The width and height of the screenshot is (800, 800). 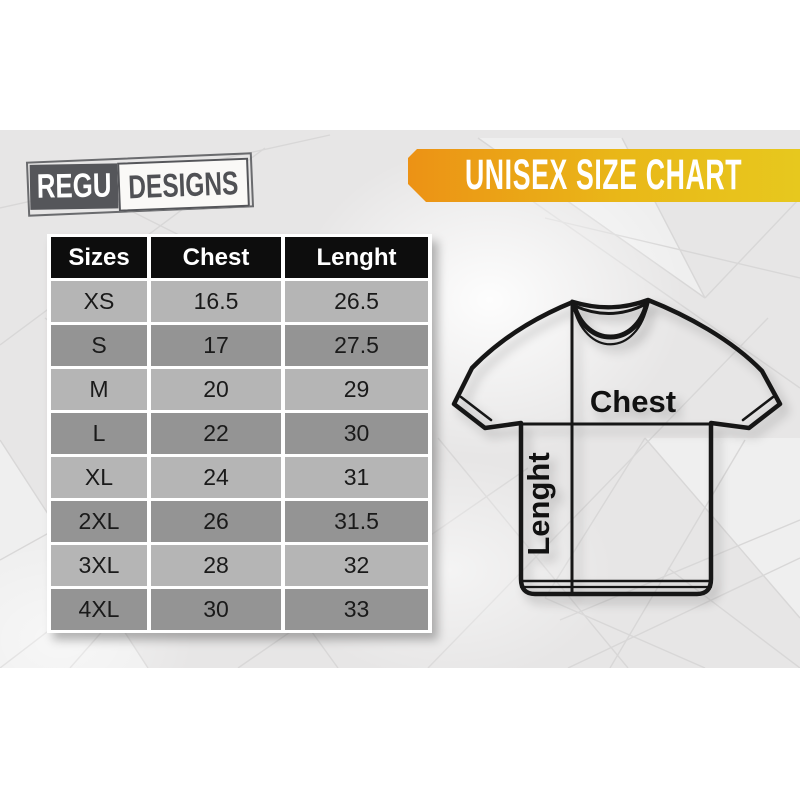 I want to click on collar-scoop-outer, so click(x=610, y=320).